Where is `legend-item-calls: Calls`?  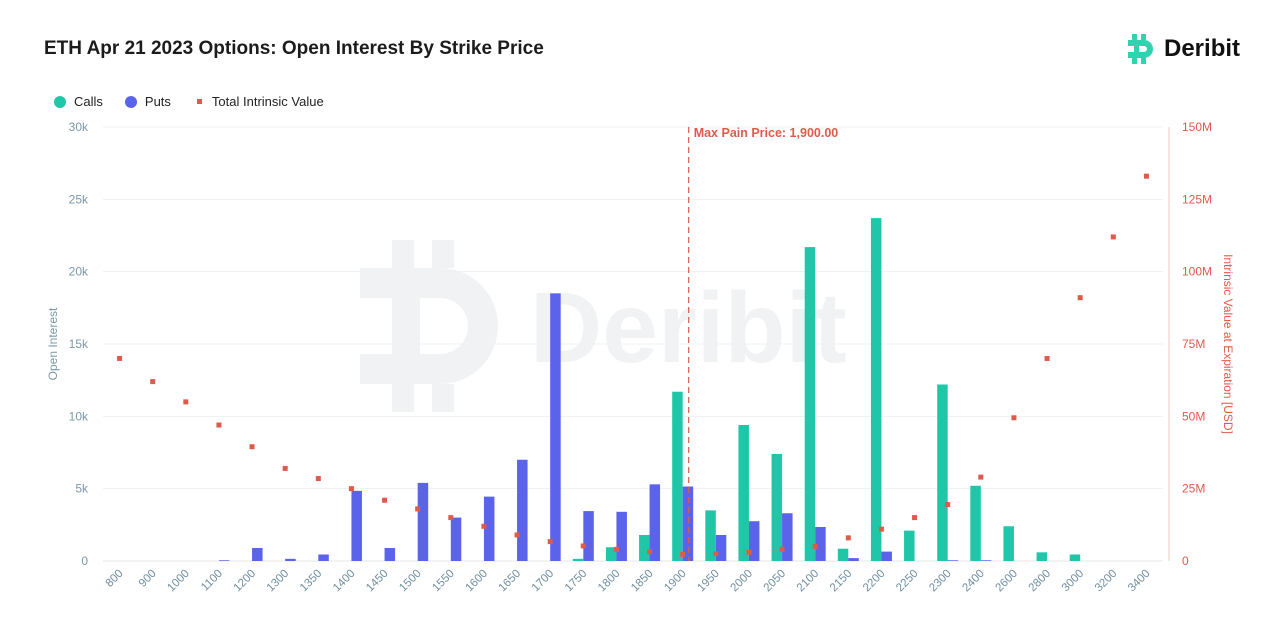
legend-item-calls: Calls is located at coordinates (78, 101).